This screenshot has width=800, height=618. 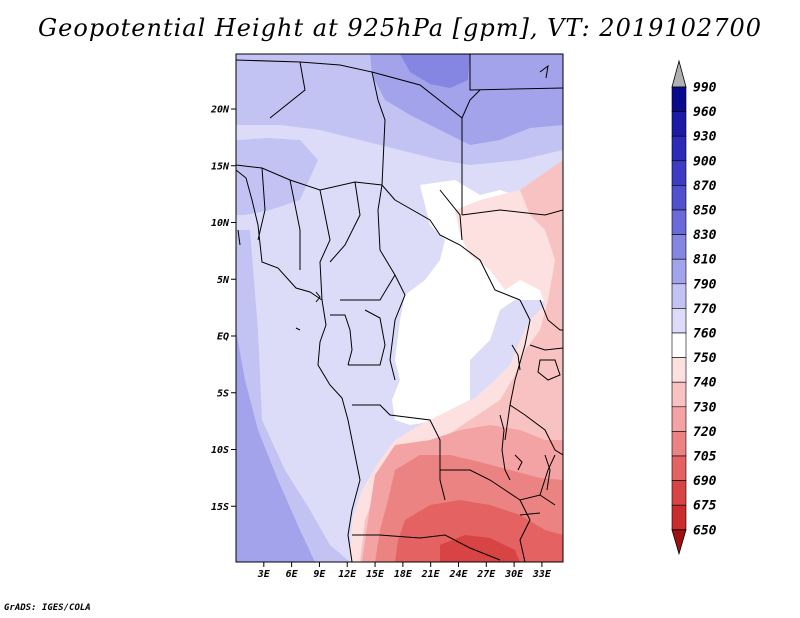 What do you see at coordinates (705, 260) in the screenshot?
I see `colorbar-label: 810` at bounding box center [705, 260].